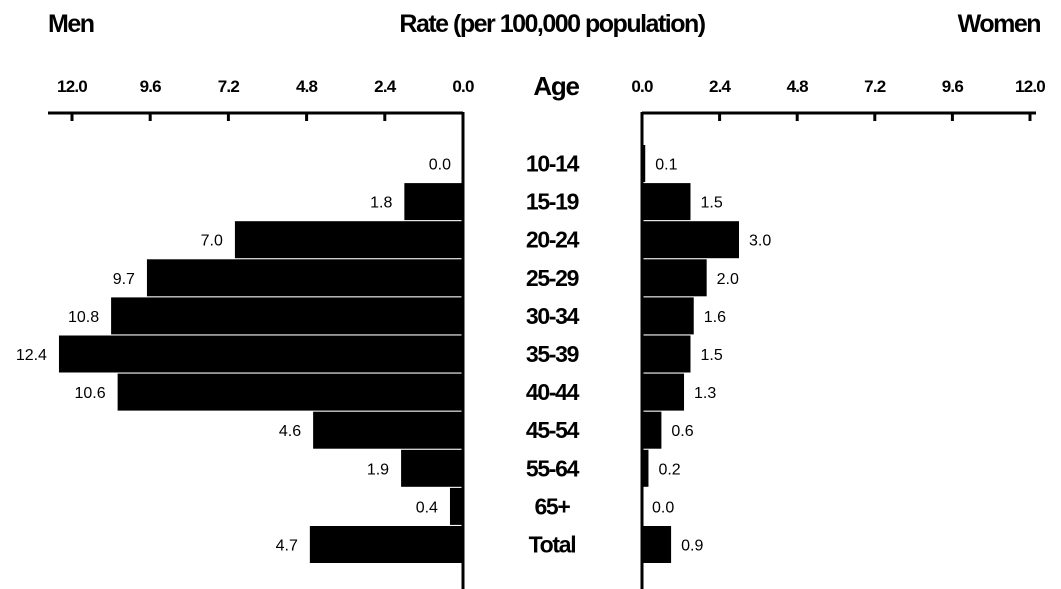 The height and width of the screenshot is (589, 1061). What do you see at coordinates (705, 393) in the screenshot?
I see `women-value-label: 1.3` at bounding box center [705, 393].